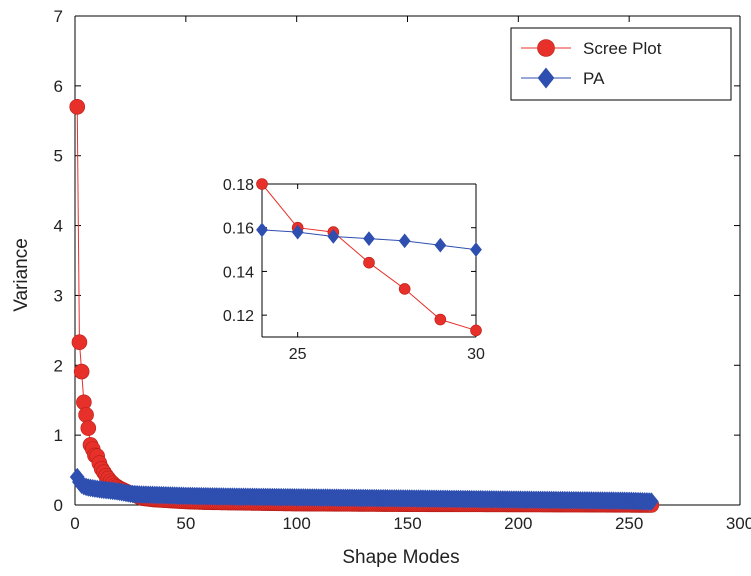 Image resolution: width=751 pixels, height=576 pixels. I want to click on x-tick-label: 50, so click(185, 523).